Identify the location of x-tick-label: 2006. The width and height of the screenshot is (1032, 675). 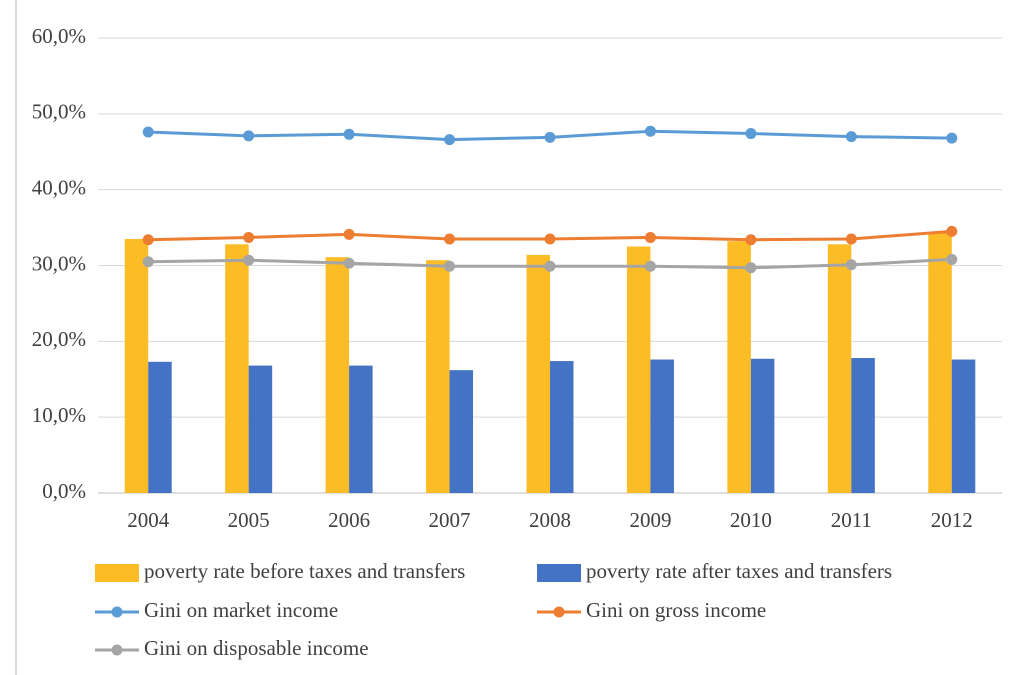
(349, 520).